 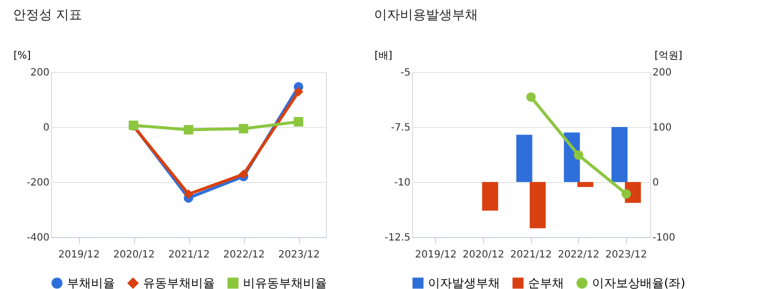 I want to click on y2-tick-label: -100, so click(x=664, y=238).